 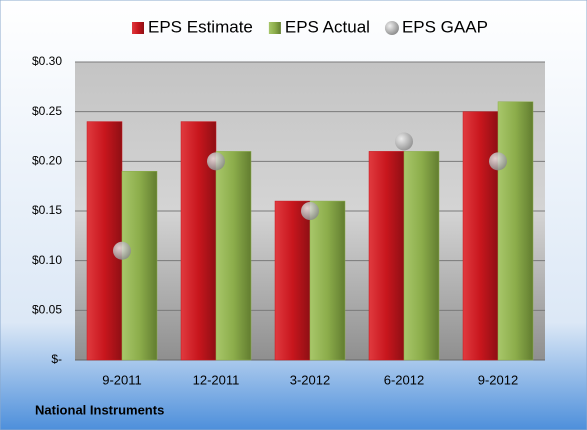 What do you see at coordinates (404, 379) in the screenshot?
I see `x-tick-label: 6-2012` at bounding box center [404, 379].